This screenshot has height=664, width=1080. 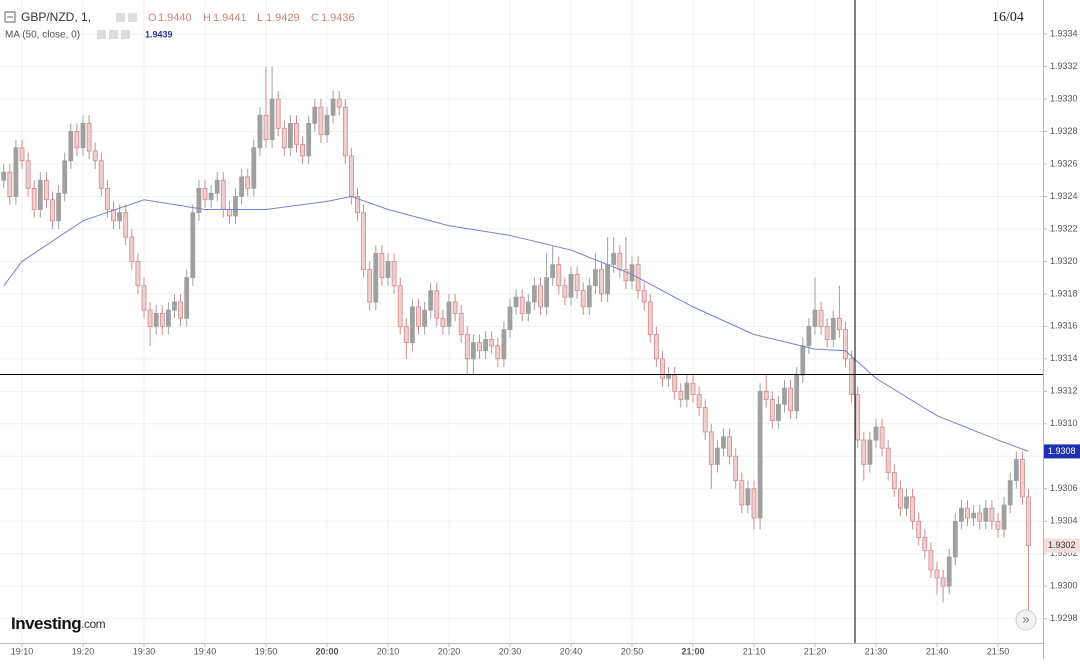 What do you see at coordinates (1064, 521) in the screenshot?
I see `y-tick-label: 1.9304` at bounding box center [1064, 521].